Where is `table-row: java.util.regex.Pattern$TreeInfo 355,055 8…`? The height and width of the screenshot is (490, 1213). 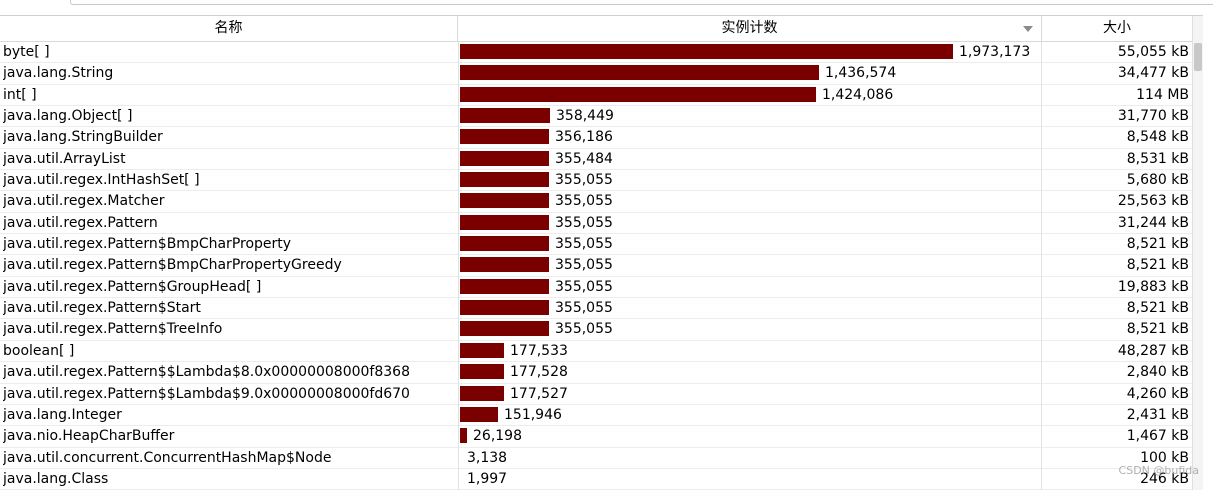 table-row: java.util.regex.Pattern$TreeInfo 355,055 8… is located at coordinates (596, 330).